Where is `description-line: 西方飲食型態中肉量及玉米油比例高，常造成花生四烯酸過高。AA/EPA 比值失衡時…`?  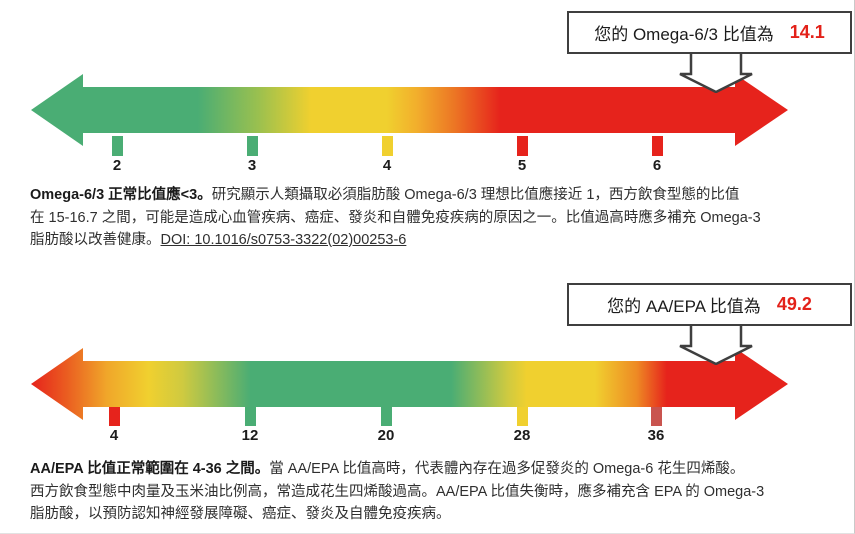 description-line: 西方飲食型態中肉量及玉米油比例高，常造成花生四烯酸過高。AA/EPA 比值失衡時… is located at coordinates (397, 491).